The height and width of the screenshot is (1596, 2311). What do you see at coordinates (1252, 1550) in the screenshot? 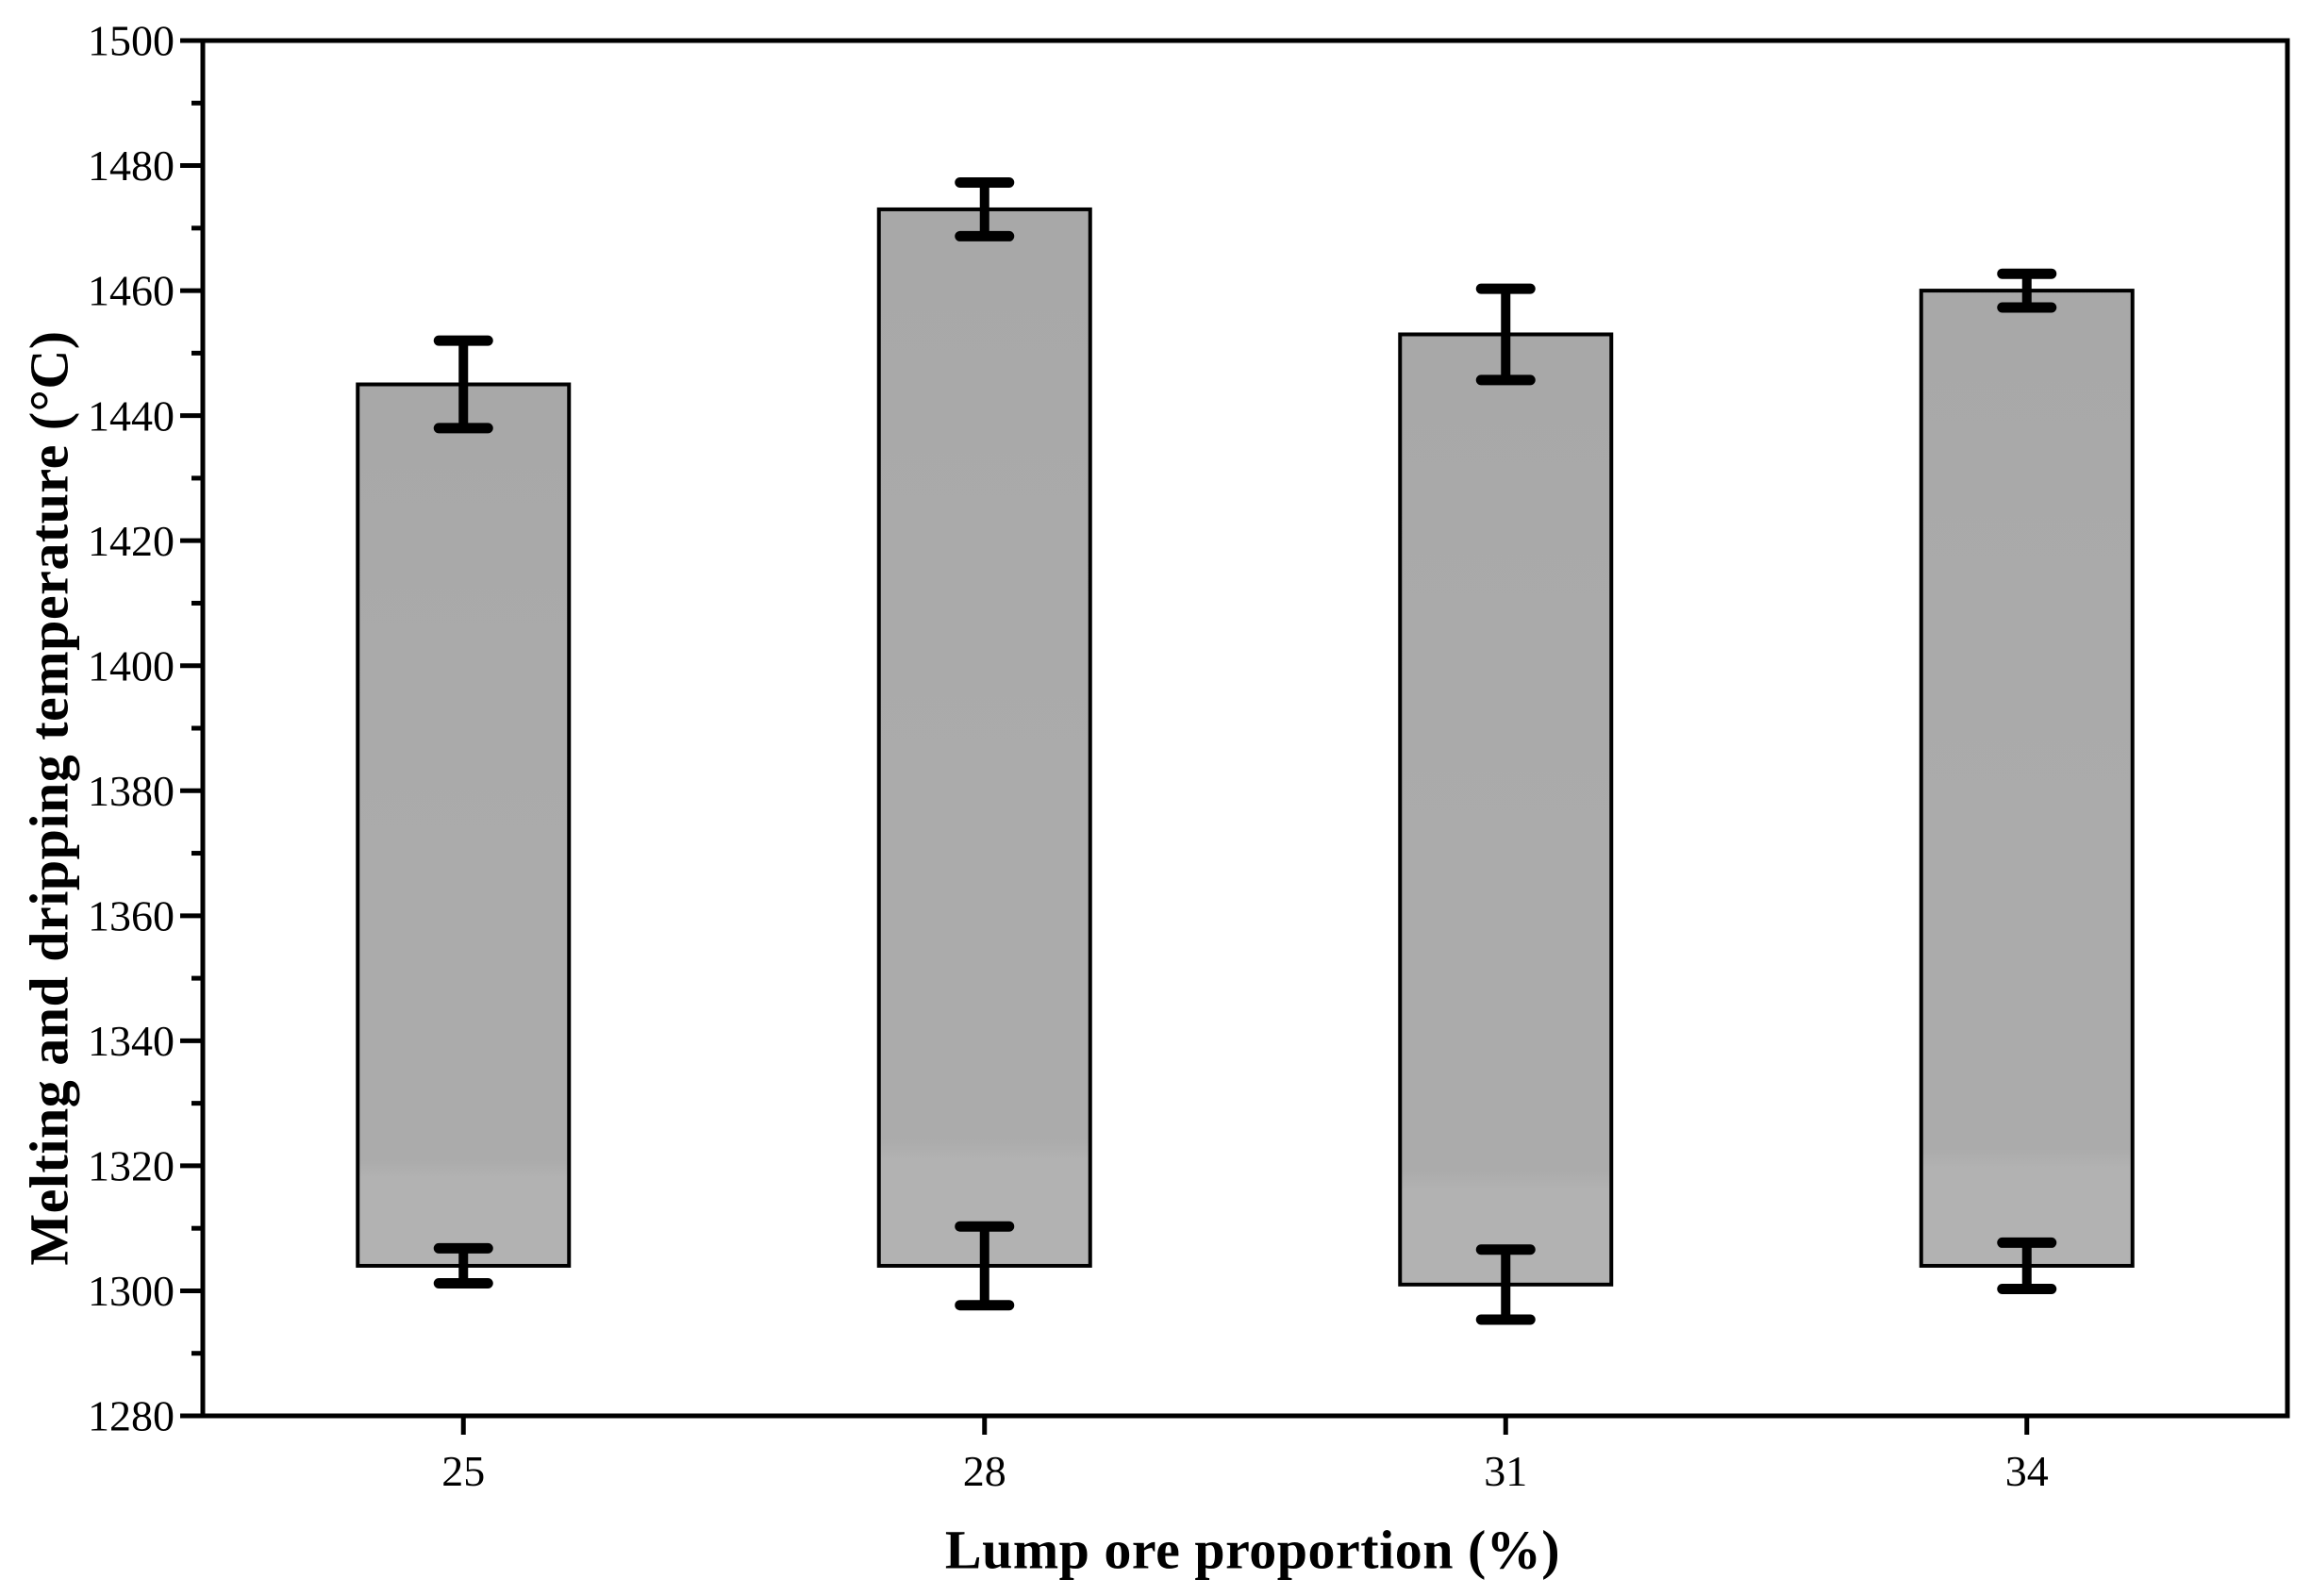
I see `x-axis-title: Lump ore proportion (%)` at bounding box center [1252, 1550].